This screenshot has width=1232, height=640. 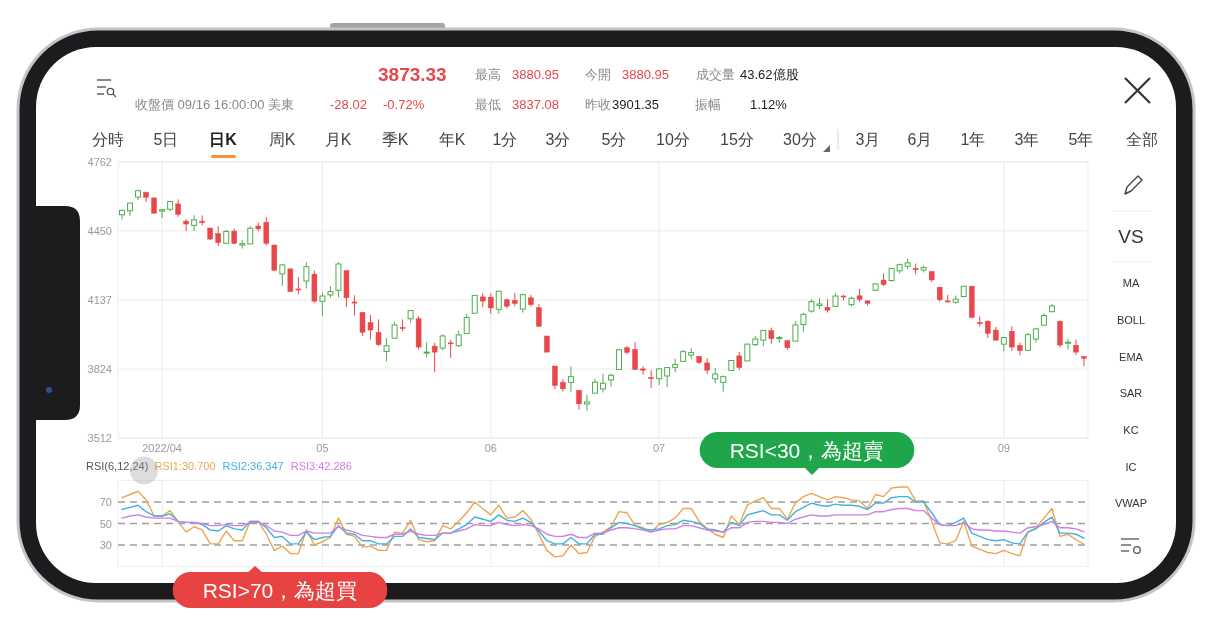 I want to click on text: IC, so click(x=1131, y=467).